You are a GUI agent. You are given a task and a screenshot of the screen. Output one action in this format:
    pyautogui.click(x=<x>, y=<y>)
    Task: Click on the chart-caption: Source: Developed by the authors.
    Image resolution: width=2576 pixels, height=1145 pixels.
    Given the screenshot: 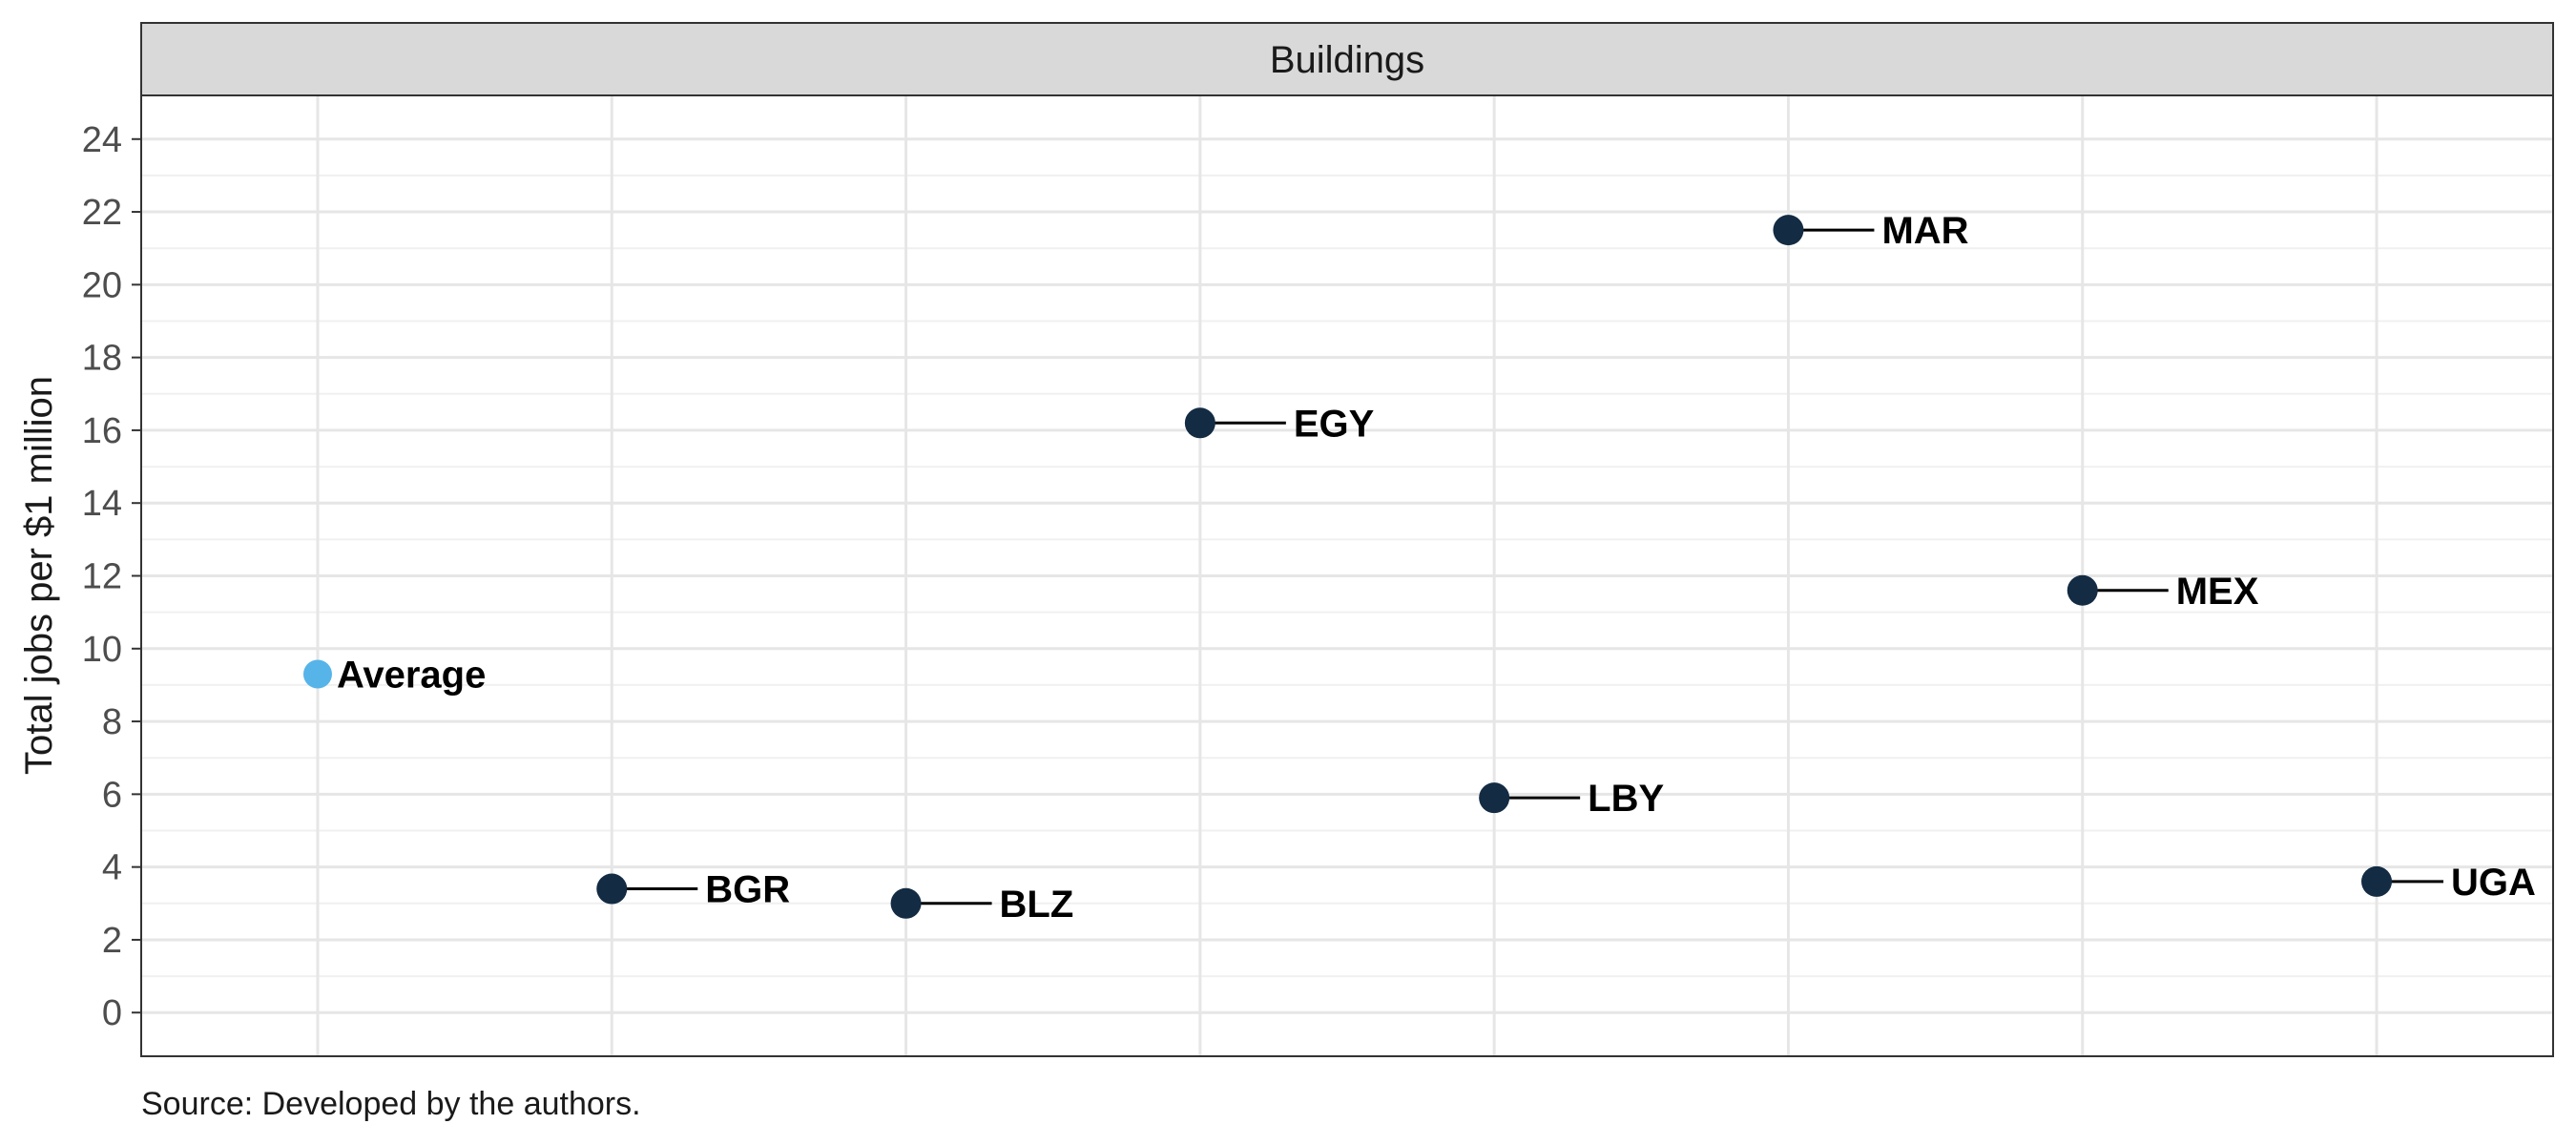 What is the action you would take?
    pyautogui.click(x=391, y=1104)
    